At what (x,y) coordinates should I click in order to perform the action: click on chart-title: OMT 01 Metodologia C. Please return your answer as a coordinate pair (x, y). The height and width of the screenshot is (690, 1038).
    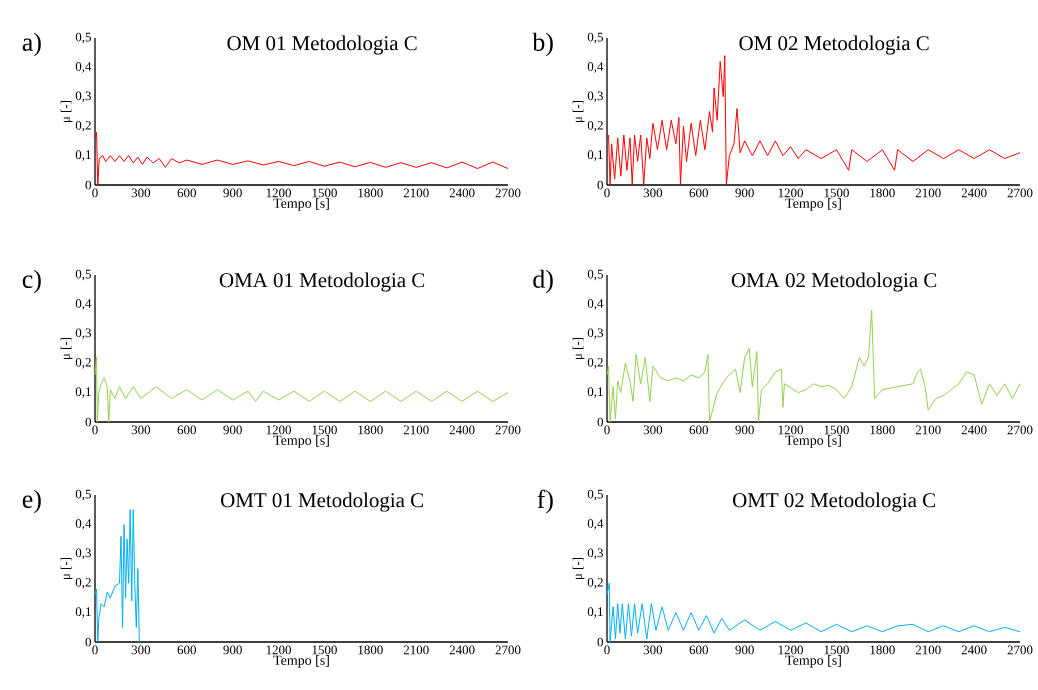
    Looking at the image, I should click on (322, 502).